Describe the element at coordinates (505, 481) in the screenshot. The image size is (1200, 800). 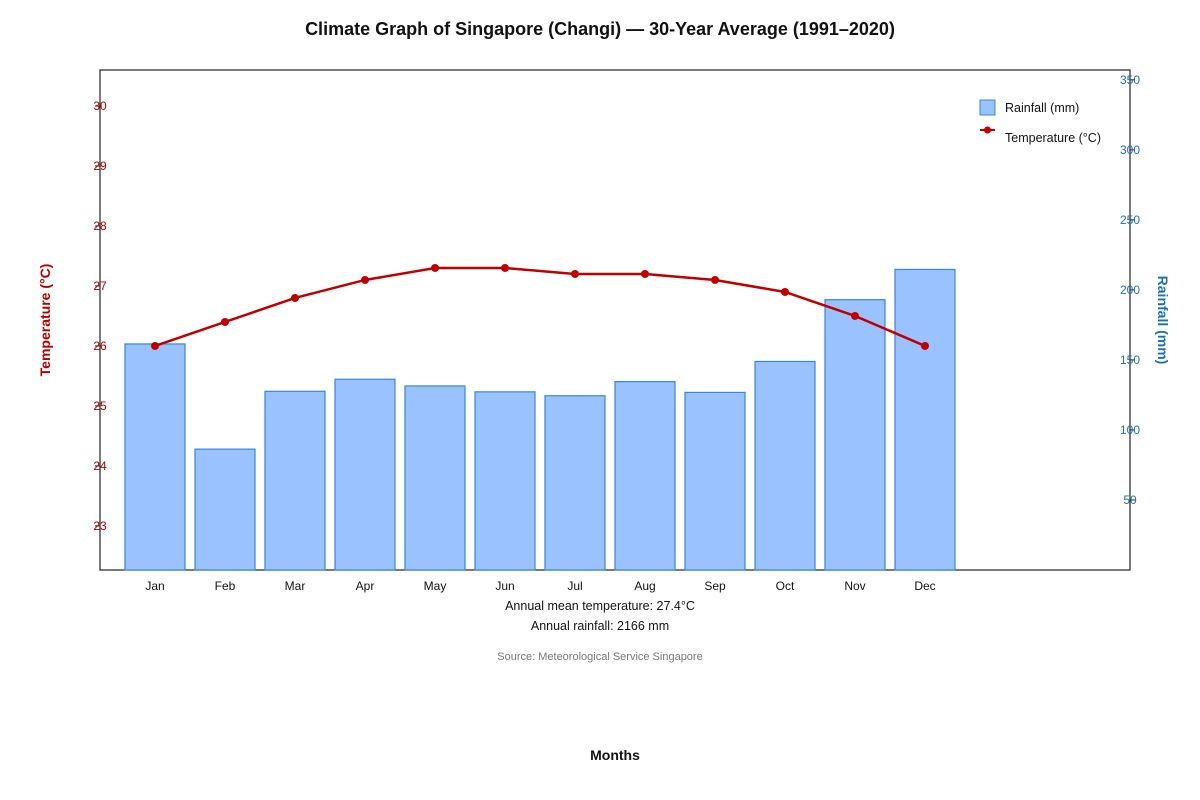
I see `rainfall-bar-jun` at that location.